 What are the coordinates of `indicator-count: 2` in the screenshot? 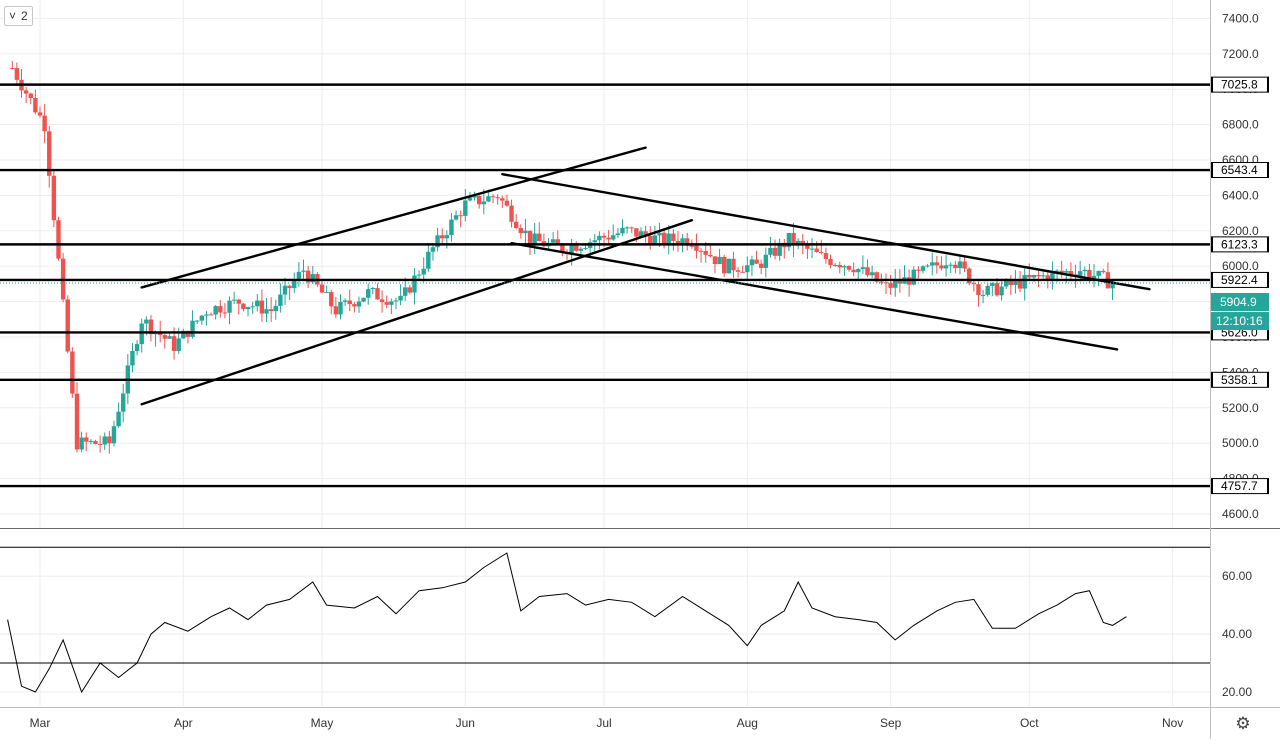 It's located at (24, 16).